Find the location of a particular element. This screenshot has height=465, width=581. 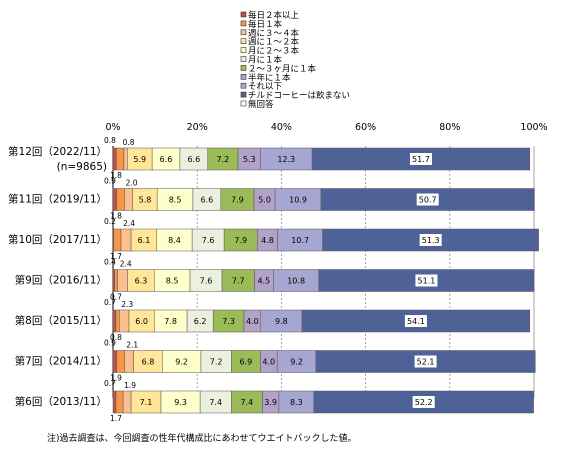

legend-label-8: 半年に１本 is located at coordinates (269, 77).